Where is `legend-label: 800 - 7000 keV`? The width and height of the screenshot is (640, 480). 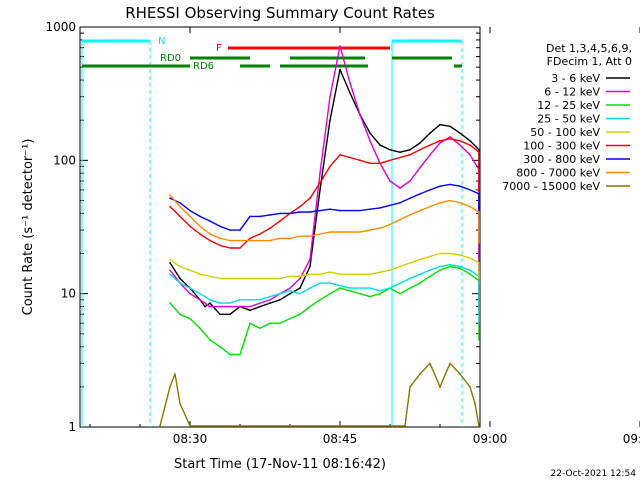 legend-label: 800 - 7000 keV is located at coordinates (558, 173).